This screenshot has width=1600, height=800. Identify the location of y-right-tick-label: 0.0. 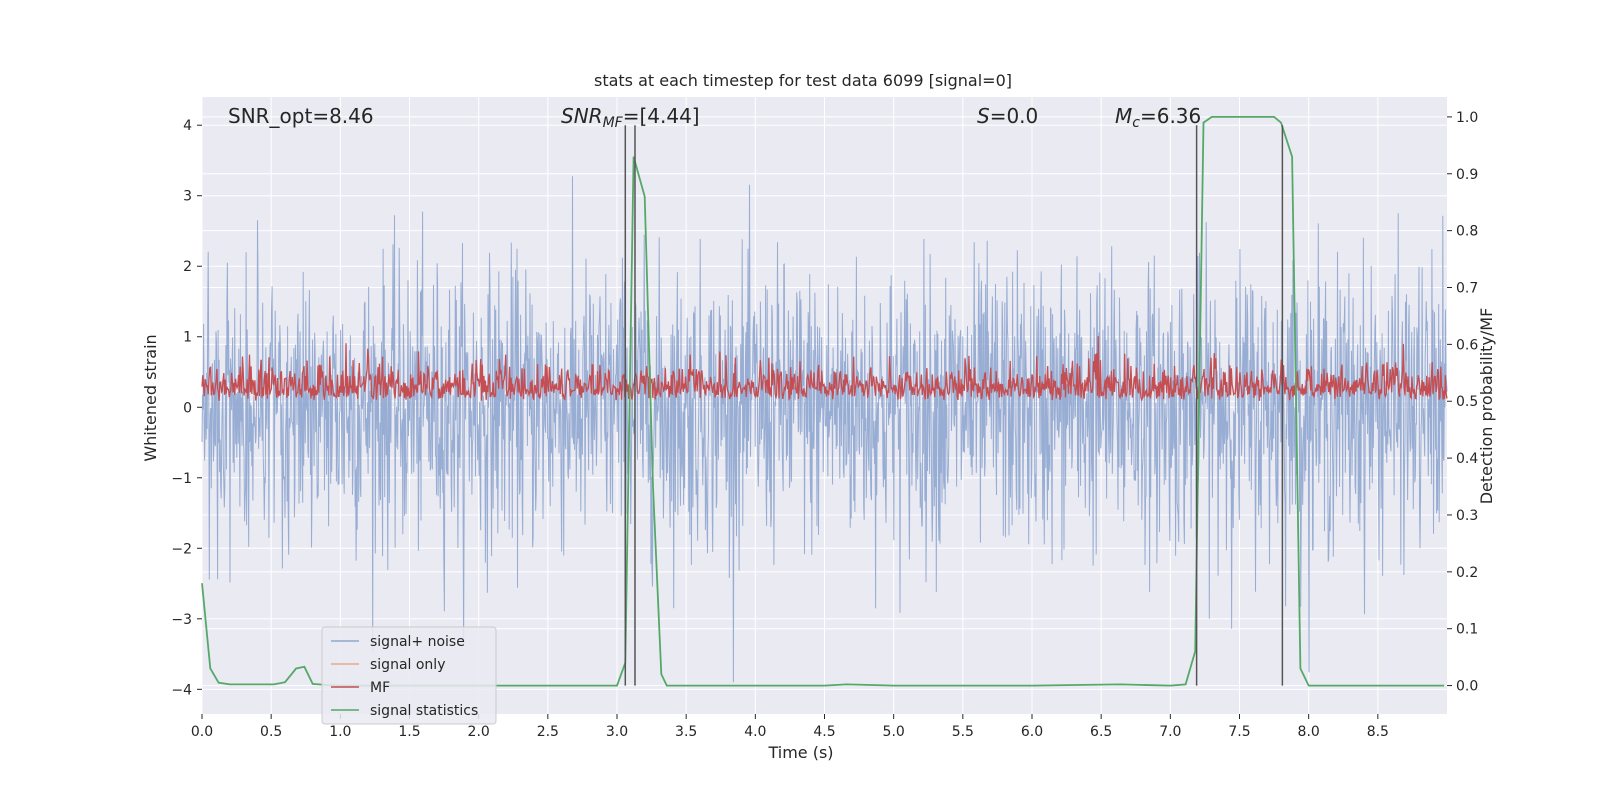
(1467, 687).